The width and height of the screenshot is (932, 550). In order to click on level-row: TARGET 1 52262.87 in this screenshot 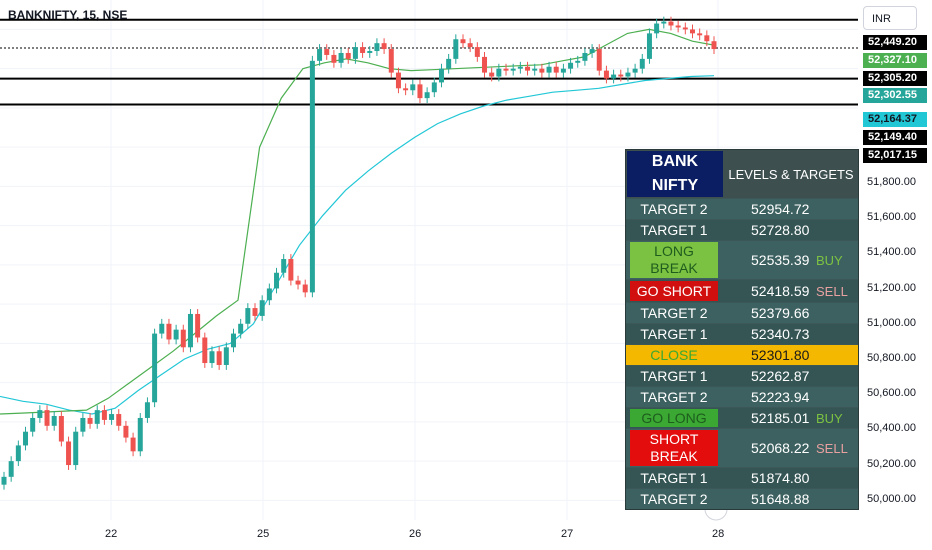, I will do `click(742, 375)`.